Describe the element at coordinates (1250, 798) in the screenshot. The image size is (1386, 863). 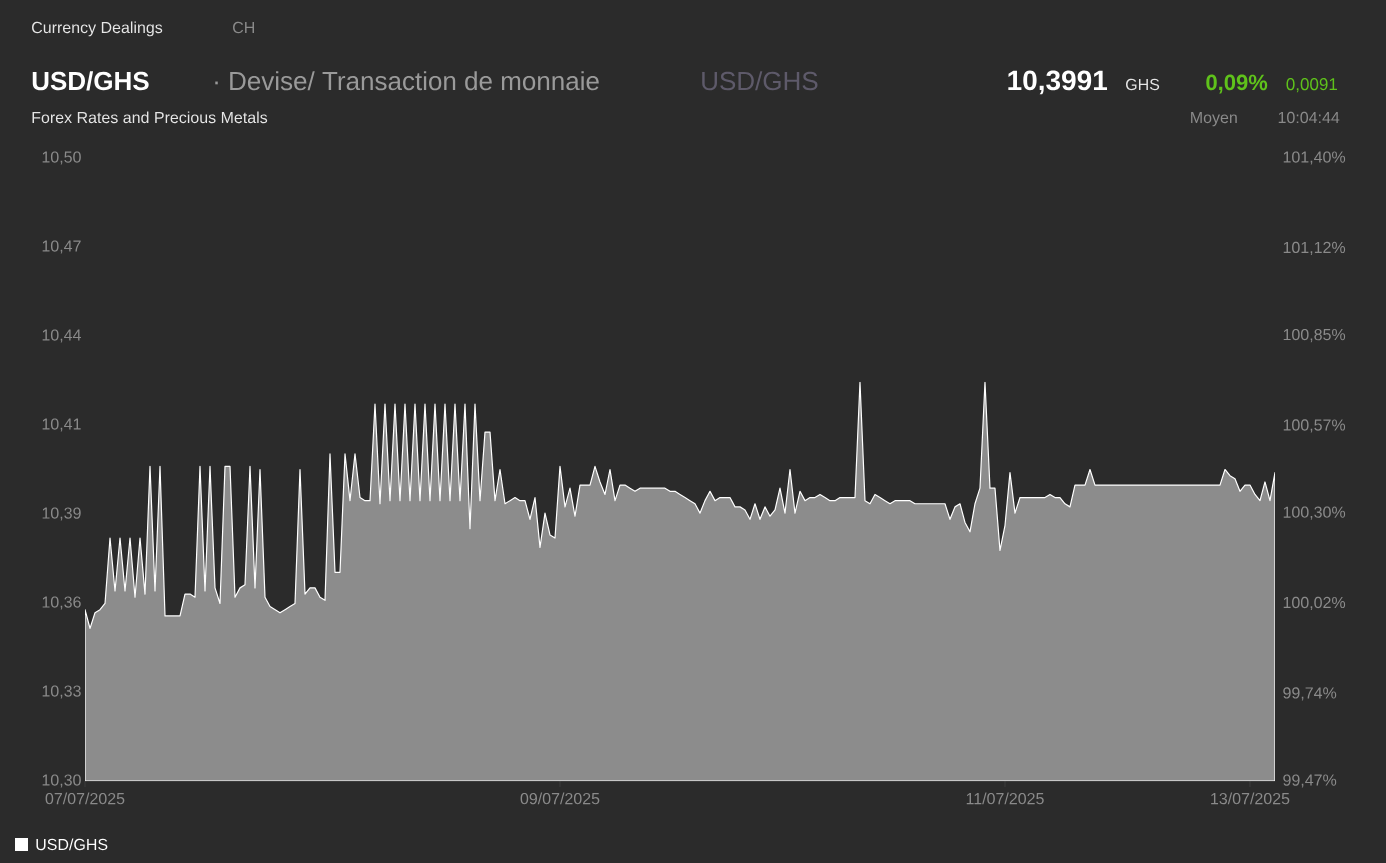
I see `x-tick-label: 13/07/2025` at that location.